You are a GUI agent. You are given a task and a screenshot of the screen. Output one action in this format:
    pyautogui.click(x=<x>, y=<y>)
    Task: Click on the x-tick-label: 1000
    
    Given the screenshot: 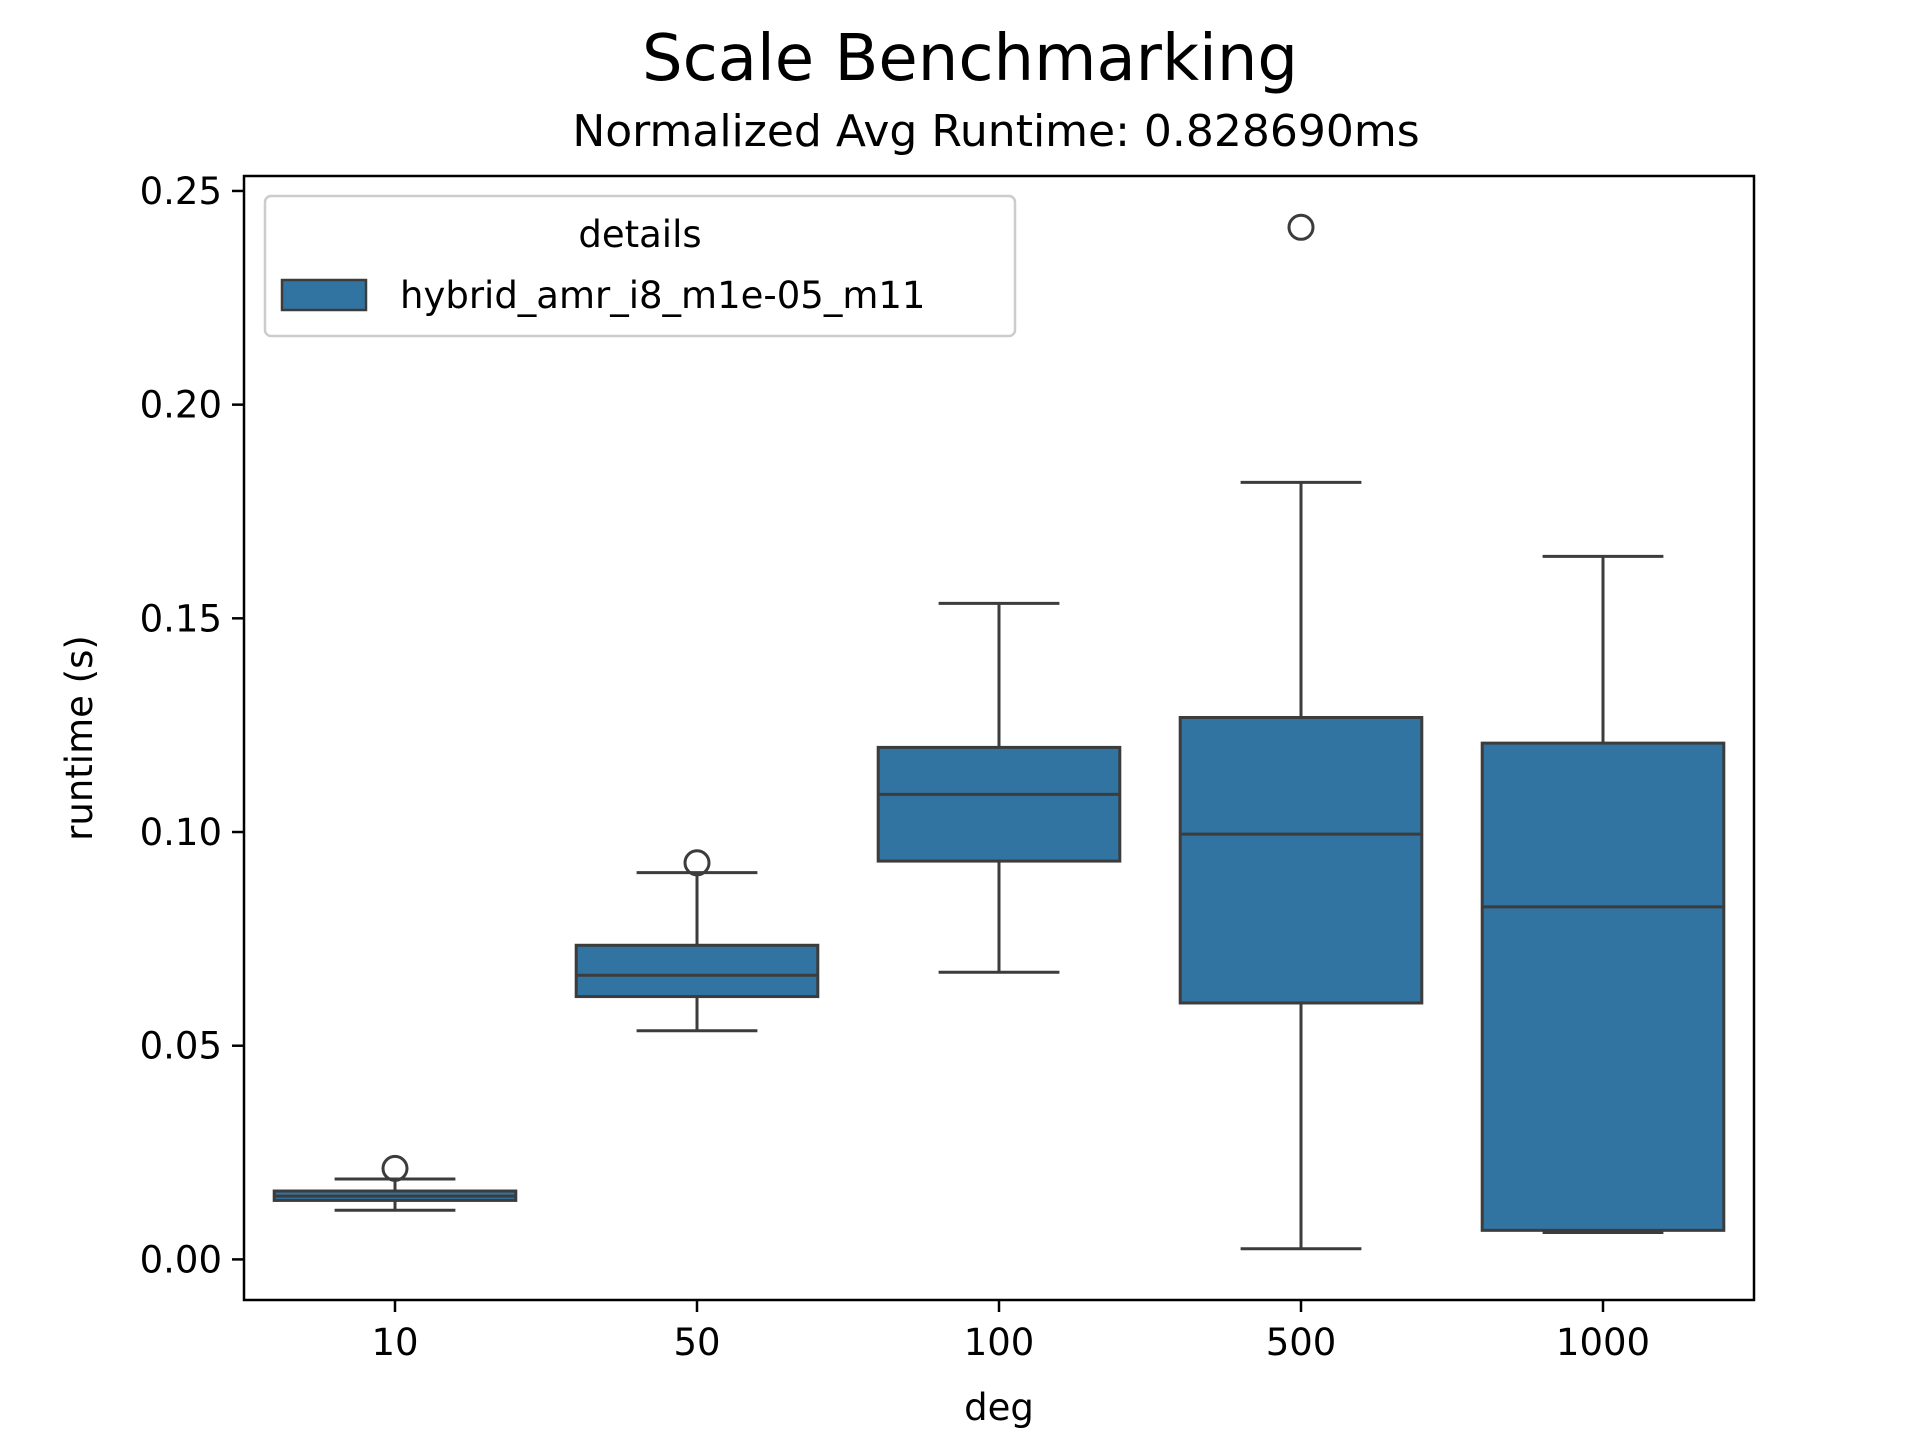 What is the action you would take?
    pyautogui.click(x=1603, y=1342)
    